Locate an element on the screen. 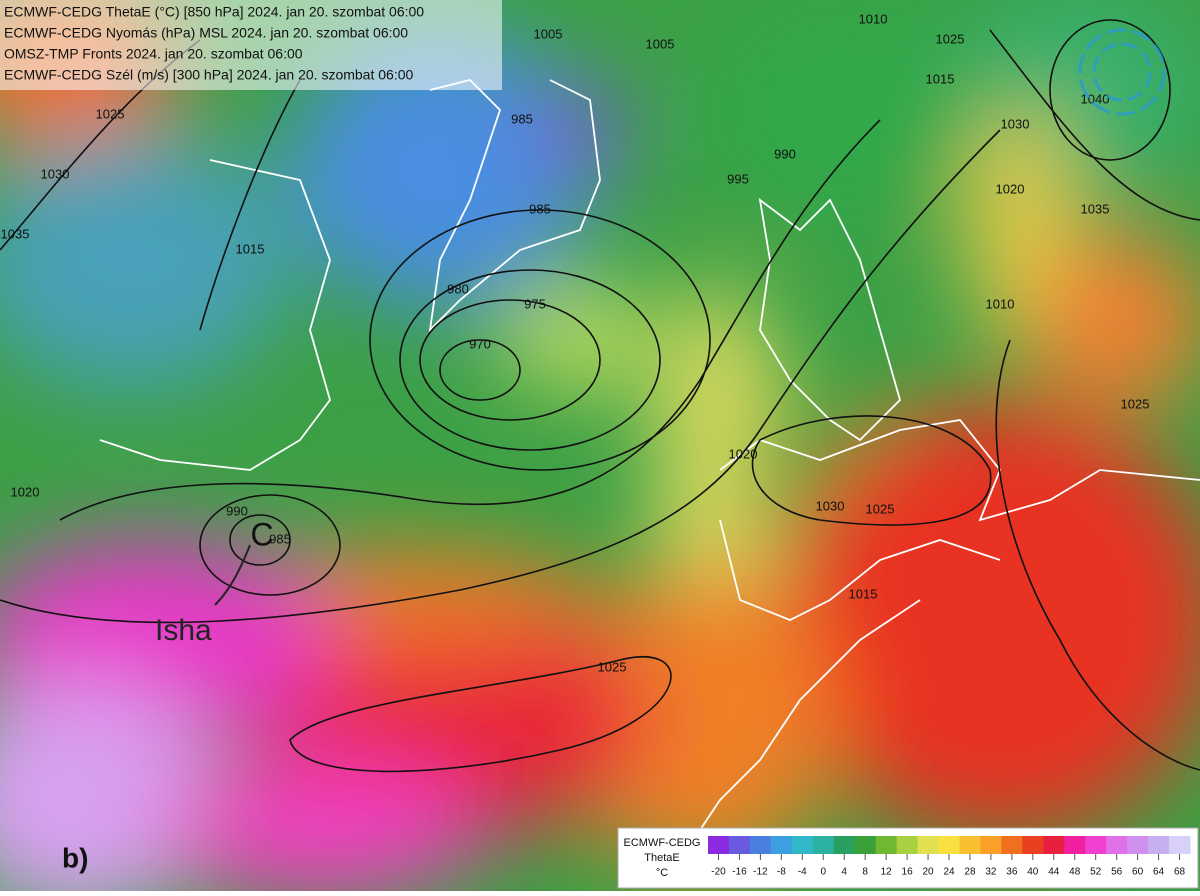 This screenshot has width=1200, height=896. cyclone-symbol: C is located at coordinates (261, 534).